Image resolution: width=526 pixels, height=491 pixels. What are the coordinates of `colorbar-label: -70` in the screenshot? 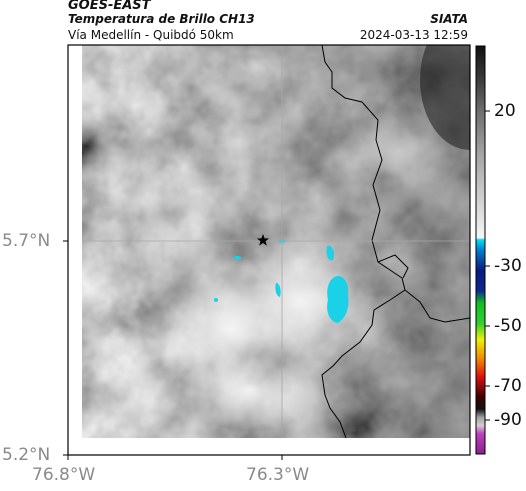 It's located at (508, 386).